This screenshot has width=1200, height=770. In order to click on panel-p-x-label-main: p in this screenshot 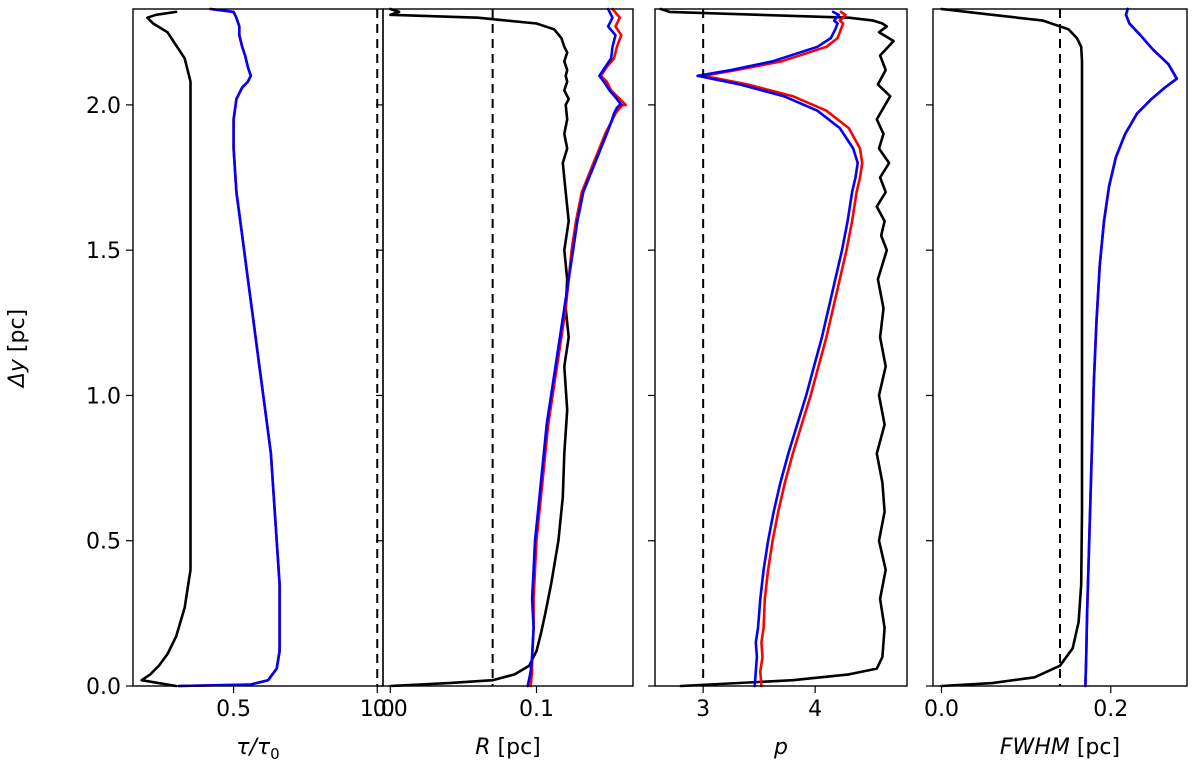, I will do `click(780, 747)`.